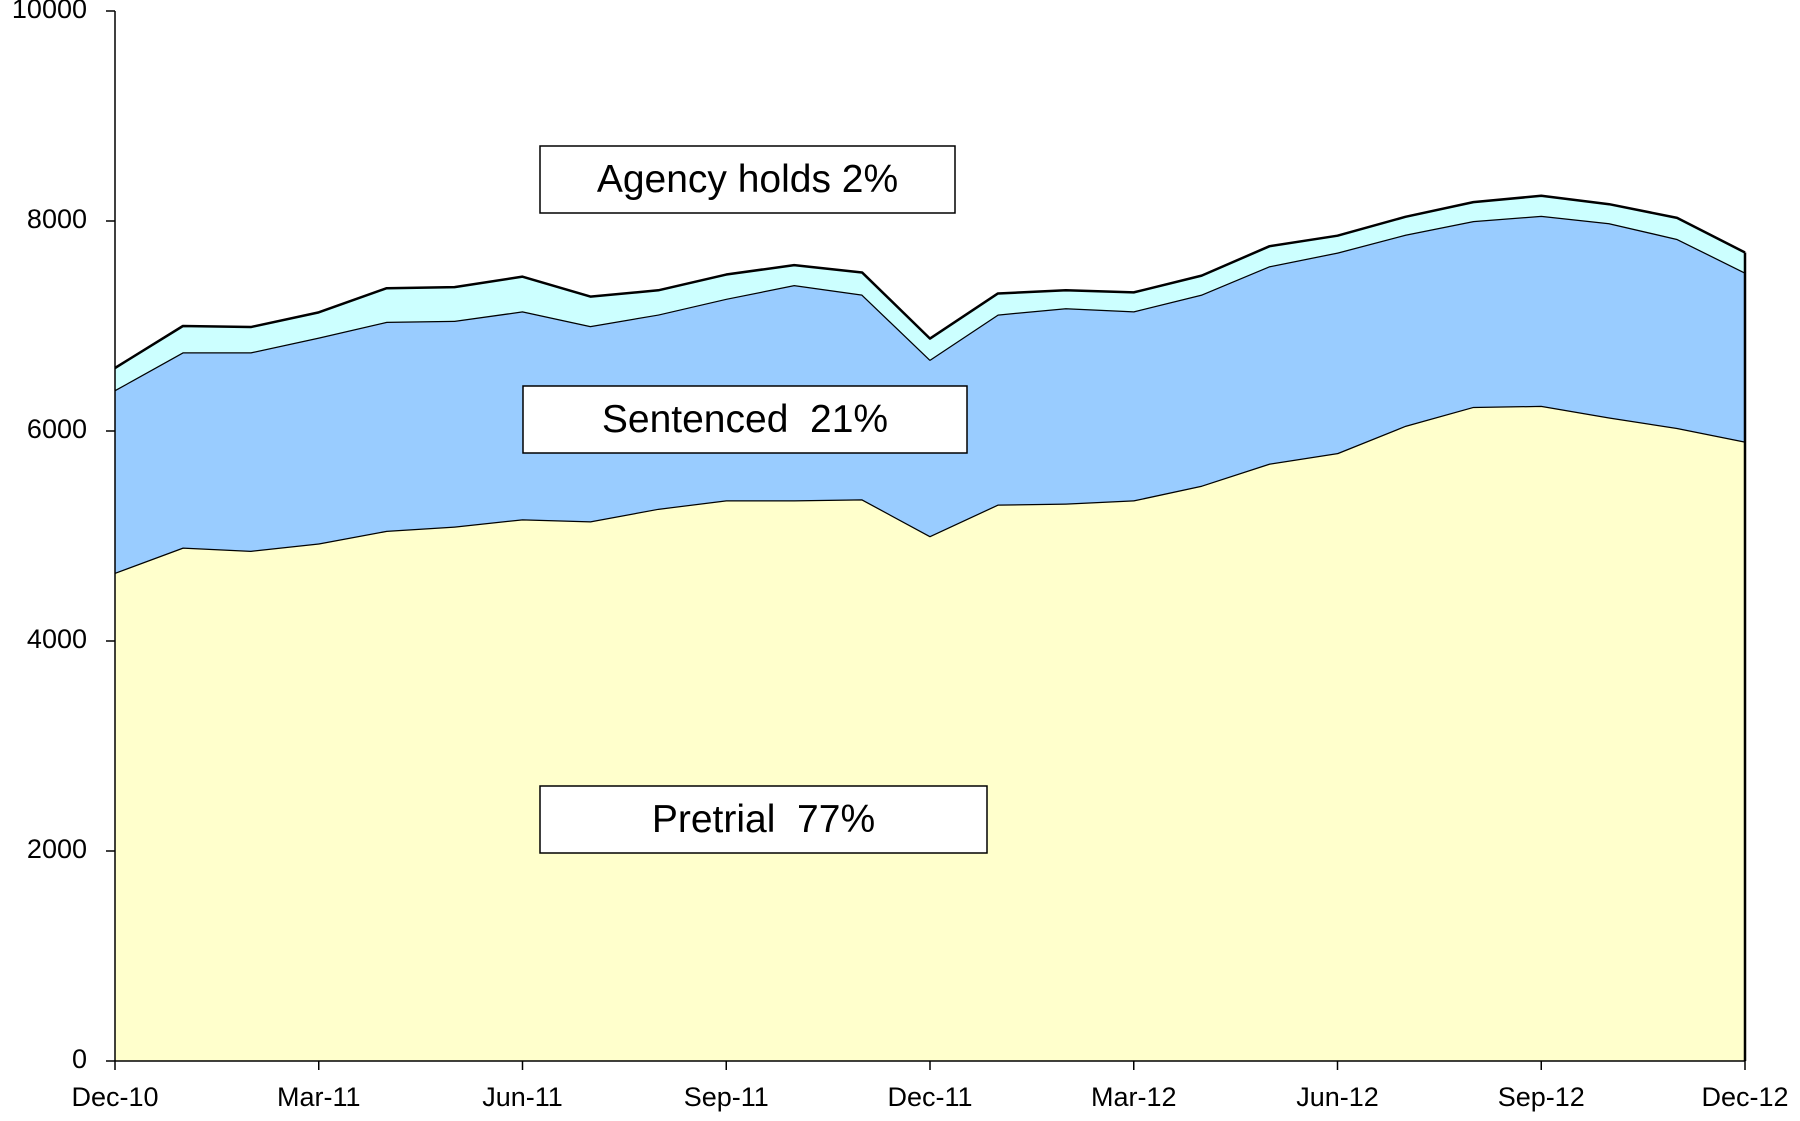 The width and height of the screenshot is (1800, 1121). Describe the element at coordinates (49, 12) in the screenshot. I see `y-tick-label: 10000` at that location.